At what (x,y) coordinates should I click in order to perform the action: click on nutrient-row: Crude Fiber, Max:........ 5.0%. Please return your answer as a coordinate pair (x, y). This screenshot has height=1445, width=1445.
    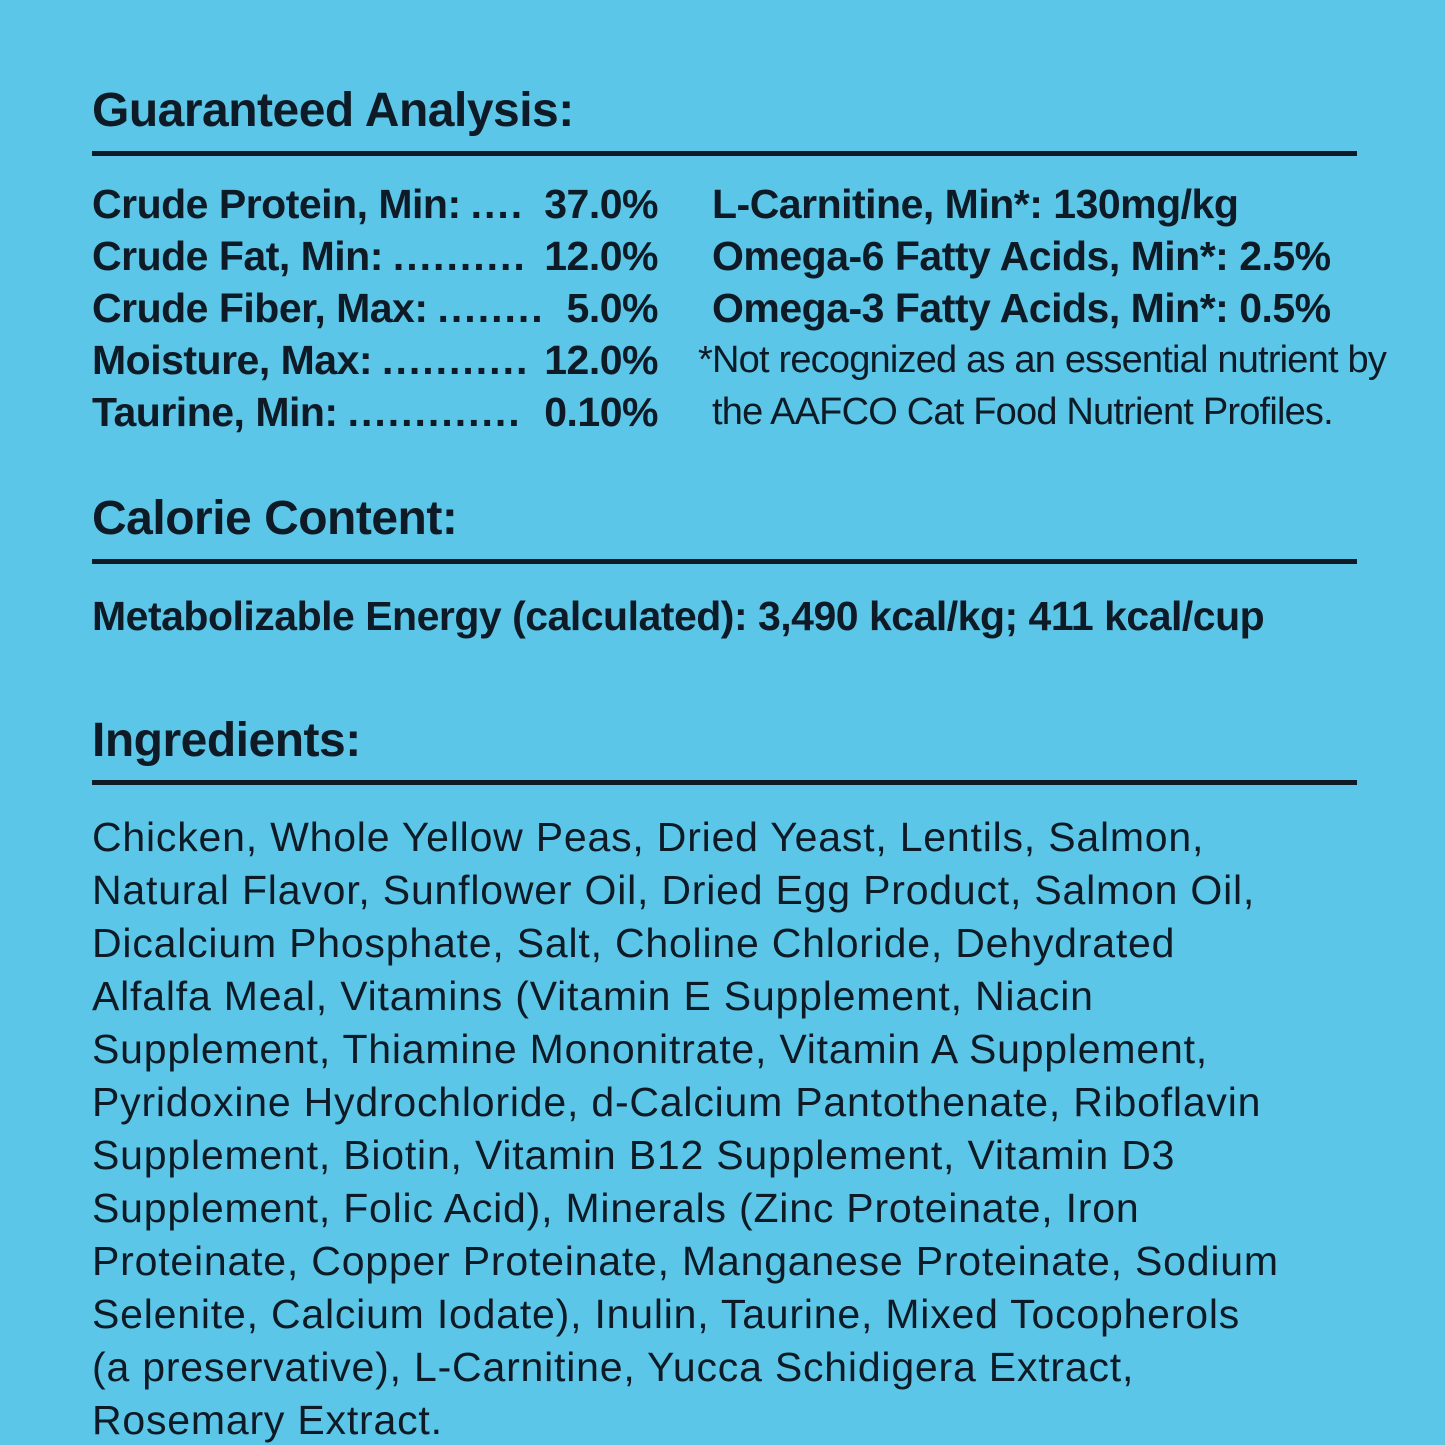
    Looking at the image, I should click on (375, 308).